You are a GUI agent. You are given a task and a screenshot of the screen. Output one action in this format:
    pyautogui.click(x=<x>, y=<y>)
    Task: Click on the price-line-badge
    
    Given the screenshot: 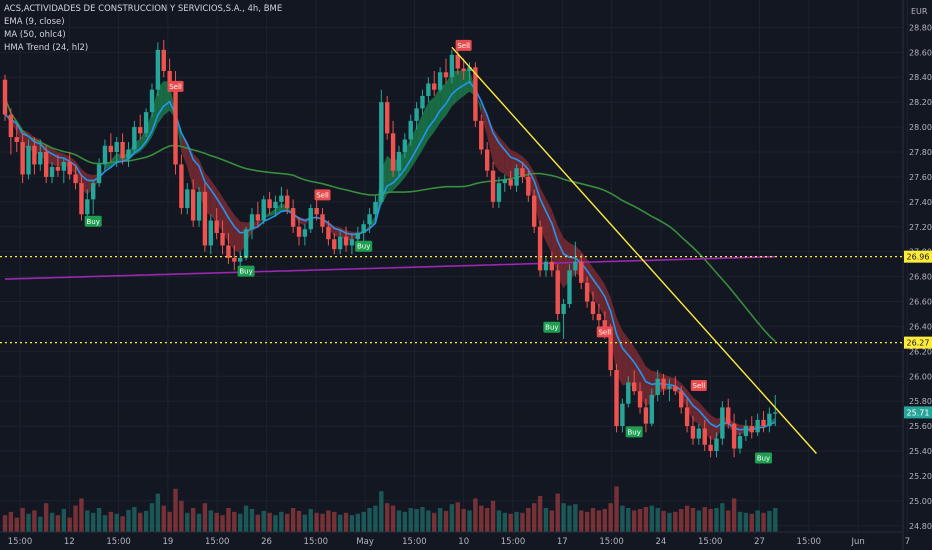 What is the action you would take?
    pyautogui.click(x=918, y=342)
    